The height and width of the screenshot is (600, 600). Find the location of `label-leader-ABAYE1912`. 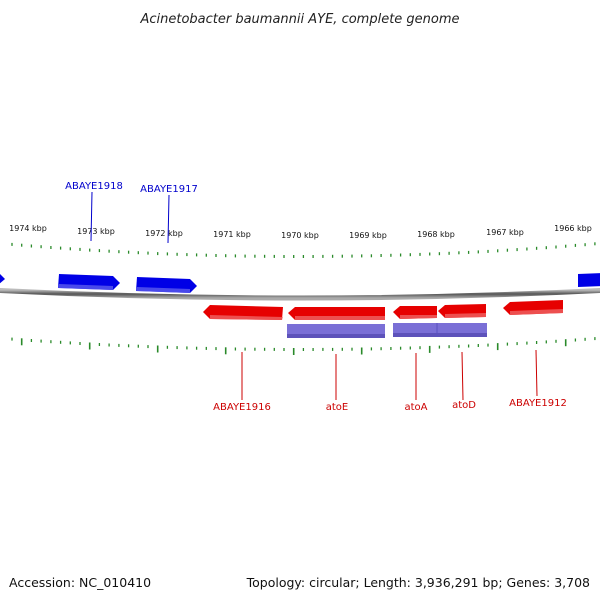

label-leader-ABAYE1912 is located at coordinates (536, 373).